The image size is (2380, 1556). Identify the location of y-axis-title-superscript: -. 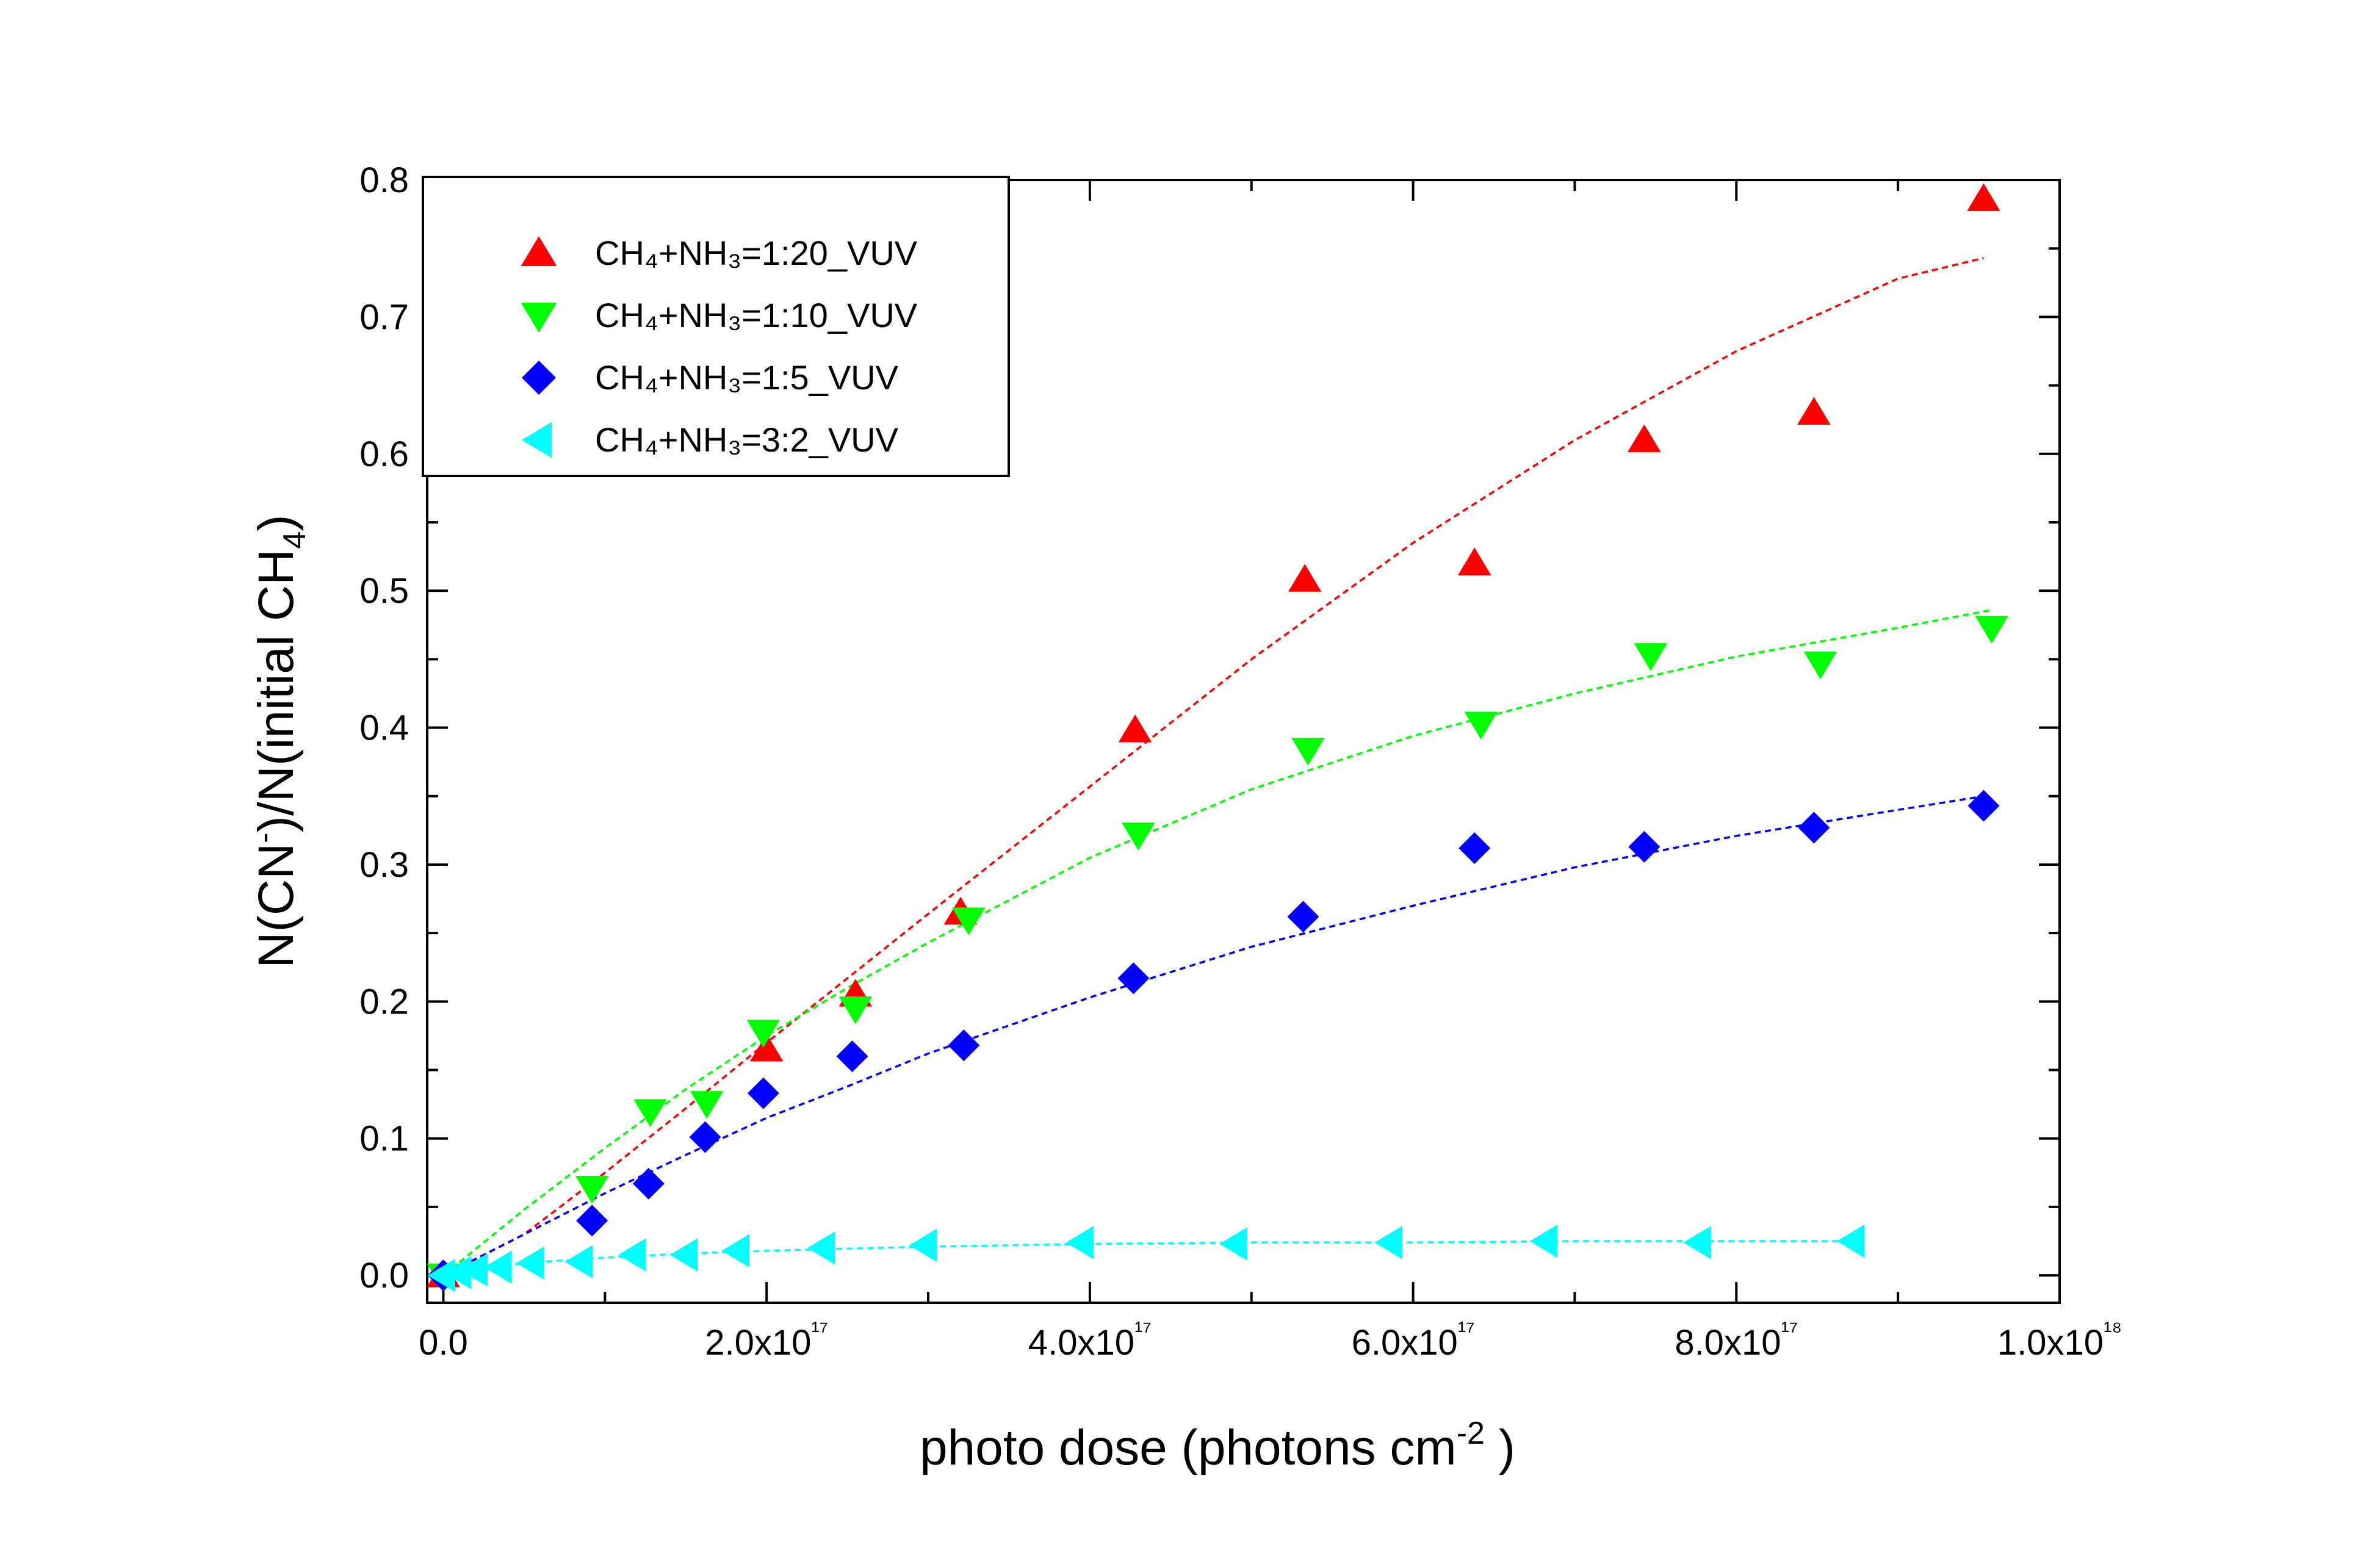
(264, 837).